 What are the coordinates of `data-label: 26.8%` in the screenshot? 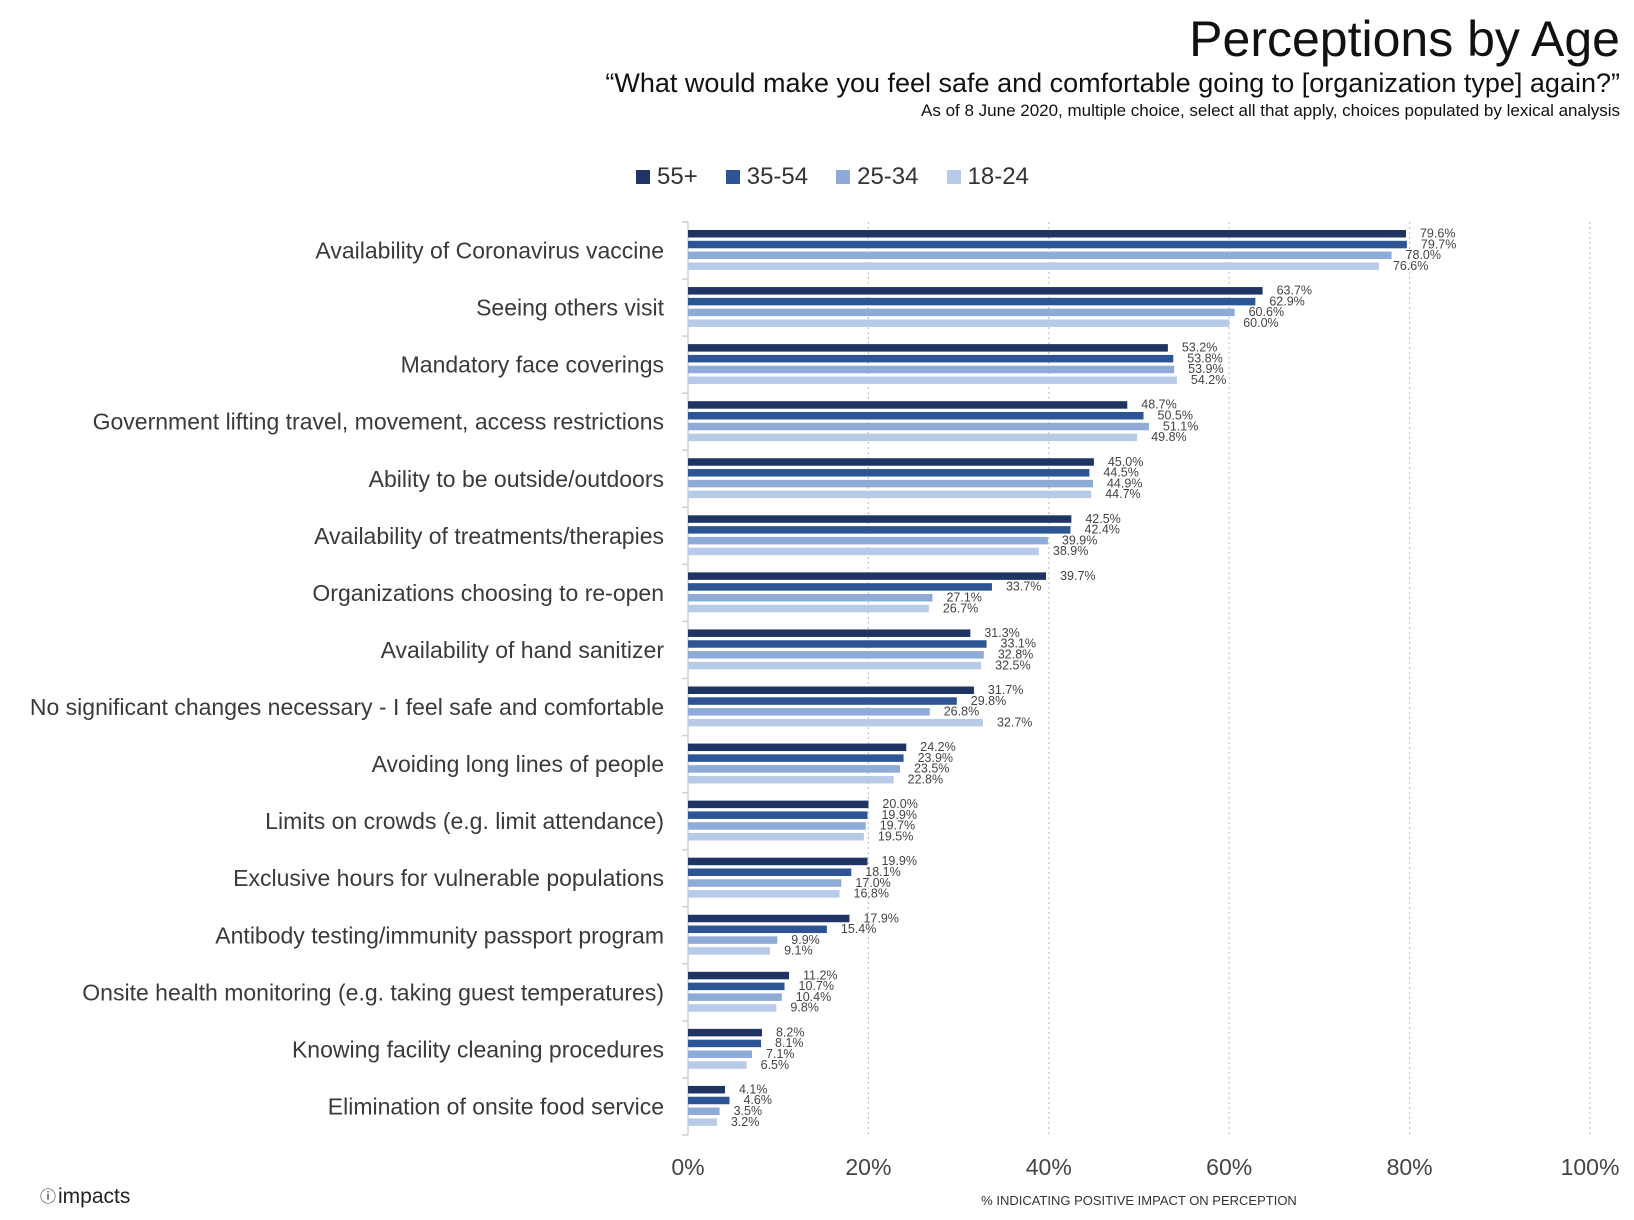 It's located at (961, 712).